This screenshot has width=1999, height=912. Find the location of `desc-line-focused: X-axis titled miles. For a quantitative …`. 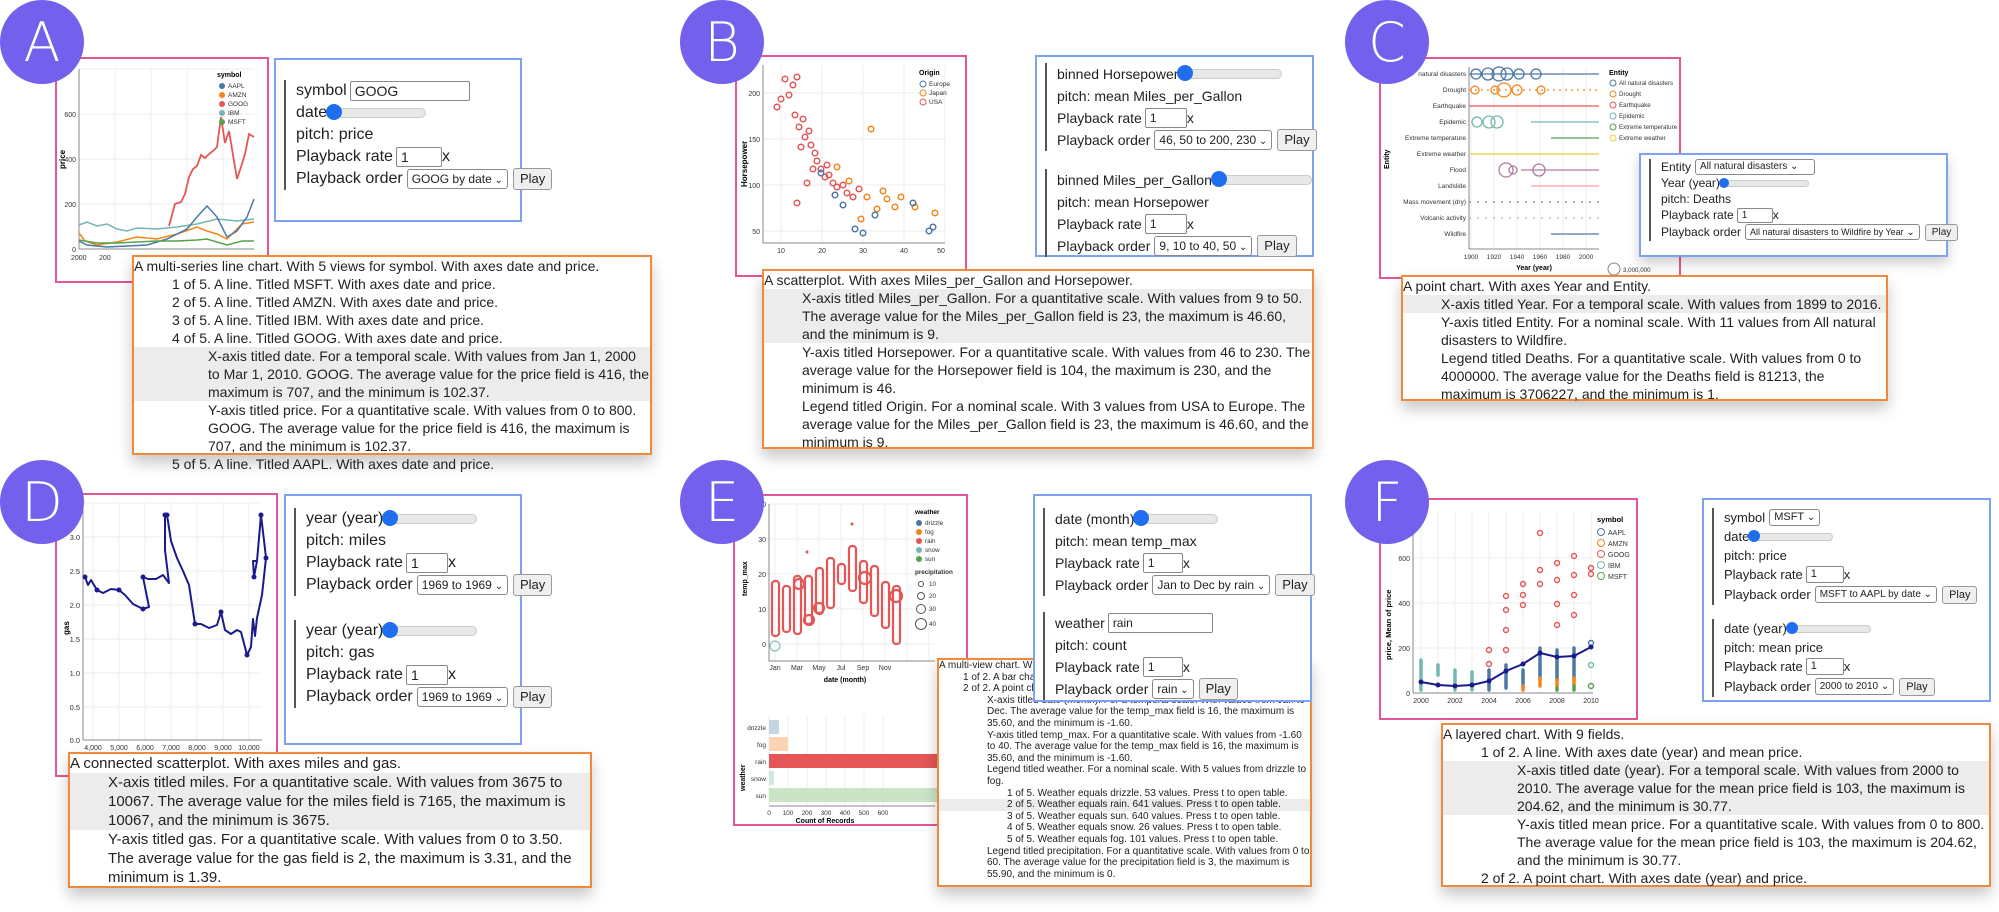

desc-line-focused: X-axis titled miles. For a quantitative … is located at coordinates (330, 801).